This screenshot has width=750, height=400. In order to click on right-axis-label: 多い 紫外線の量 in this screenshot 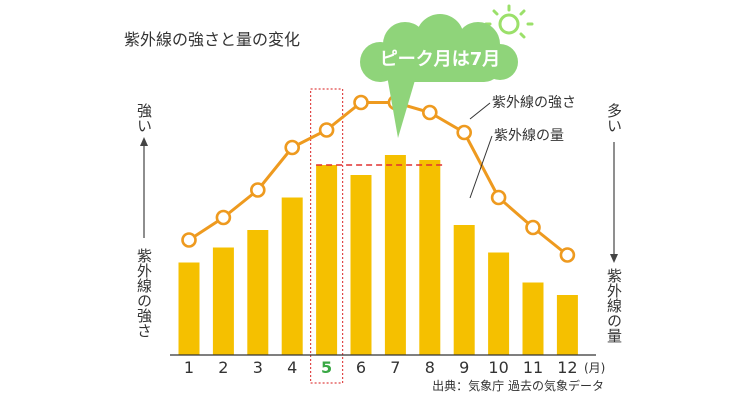, I will do `click(614, 223)`.